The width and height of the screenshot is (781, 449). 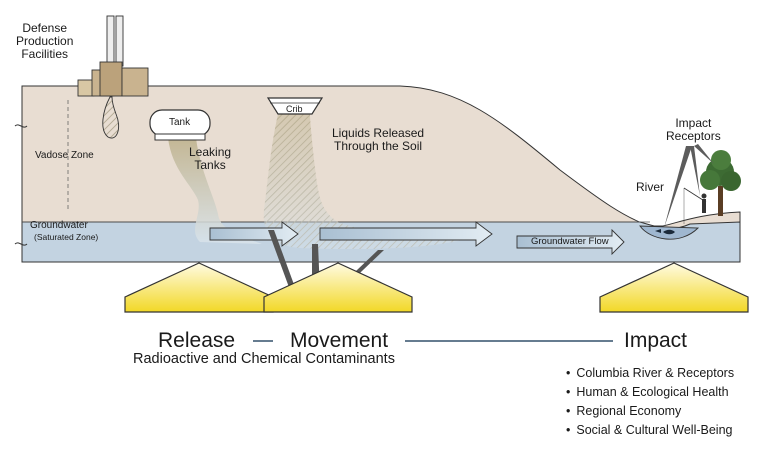 I want to click on impact-item-text: Social & Cultural Well-Being, so click(x=654, y=430).